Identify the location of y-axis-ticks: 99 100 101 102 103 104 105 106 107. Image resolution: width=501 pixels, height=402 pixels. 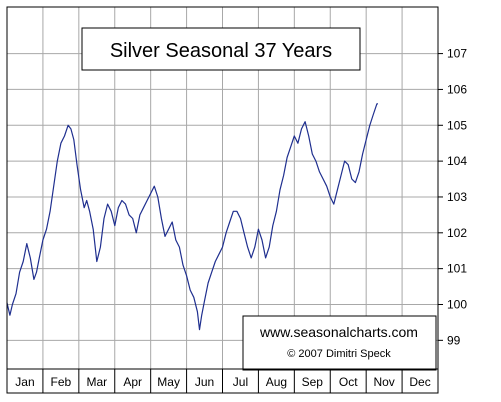
(452, 197).